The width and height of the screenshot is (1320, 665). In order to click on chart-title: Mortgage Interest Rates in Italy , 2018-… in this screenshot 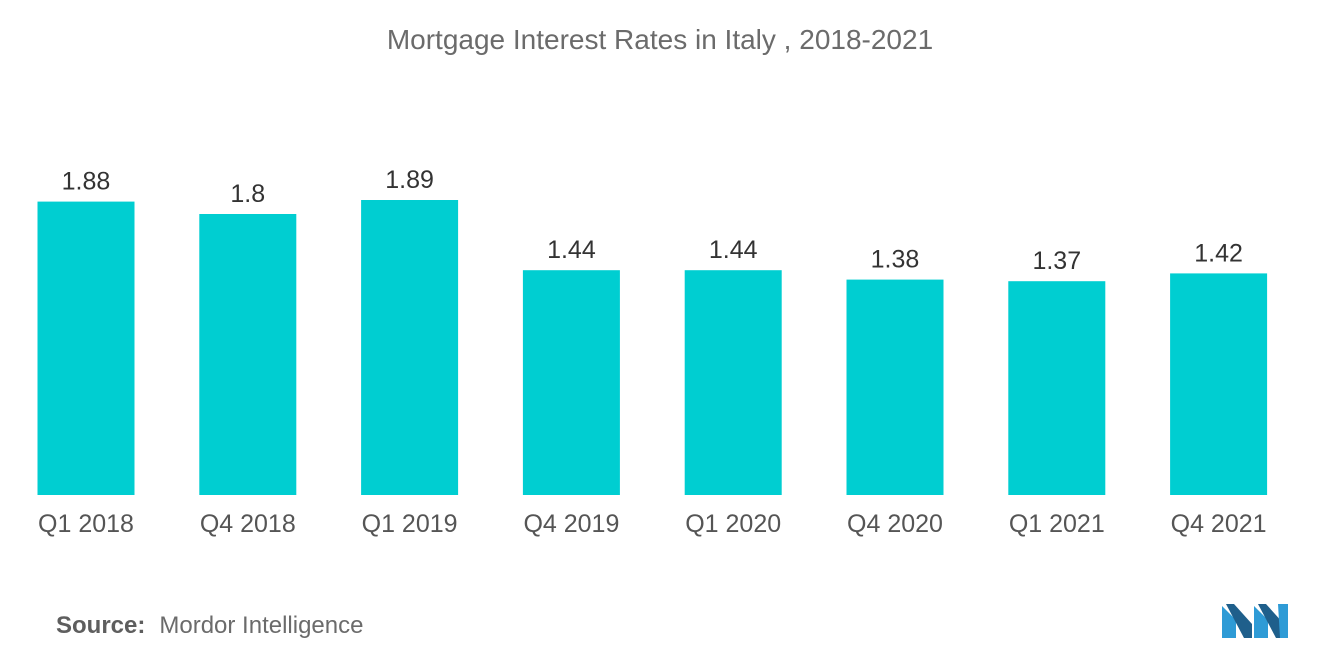, I will do `click(660, 39)`.